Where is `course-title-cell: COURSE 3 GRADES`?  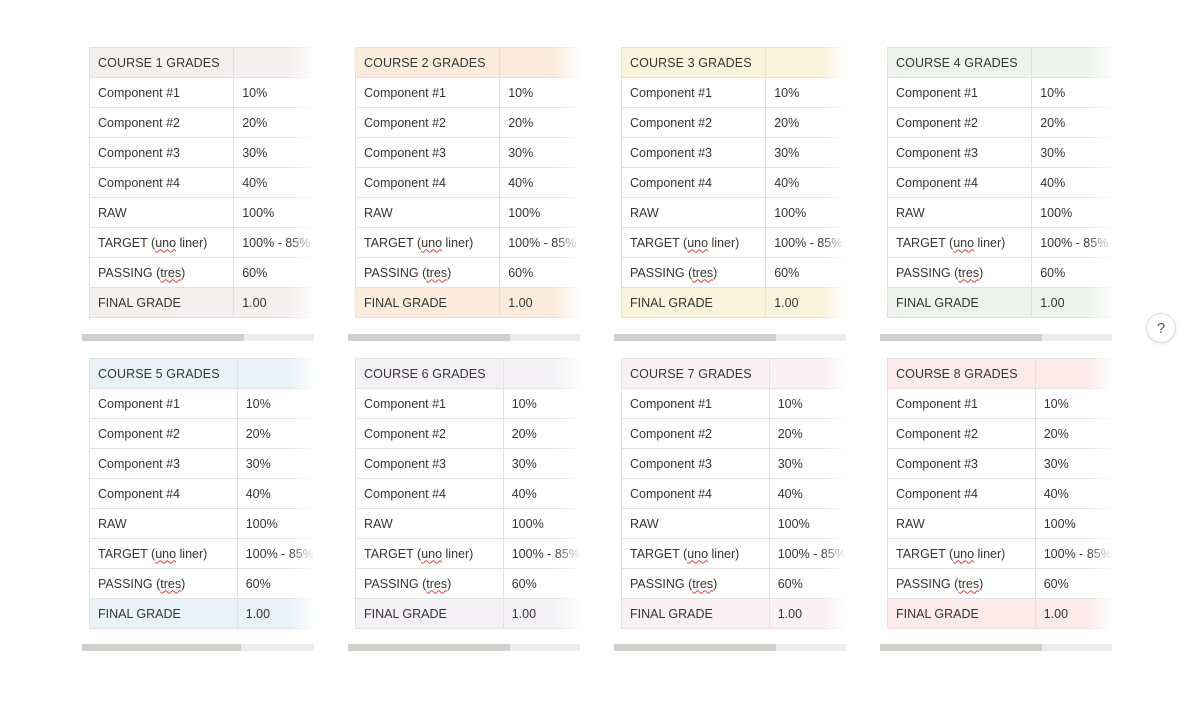
course-title-cell: COURSE 3 GRADES is located at coordinates (694, 62).